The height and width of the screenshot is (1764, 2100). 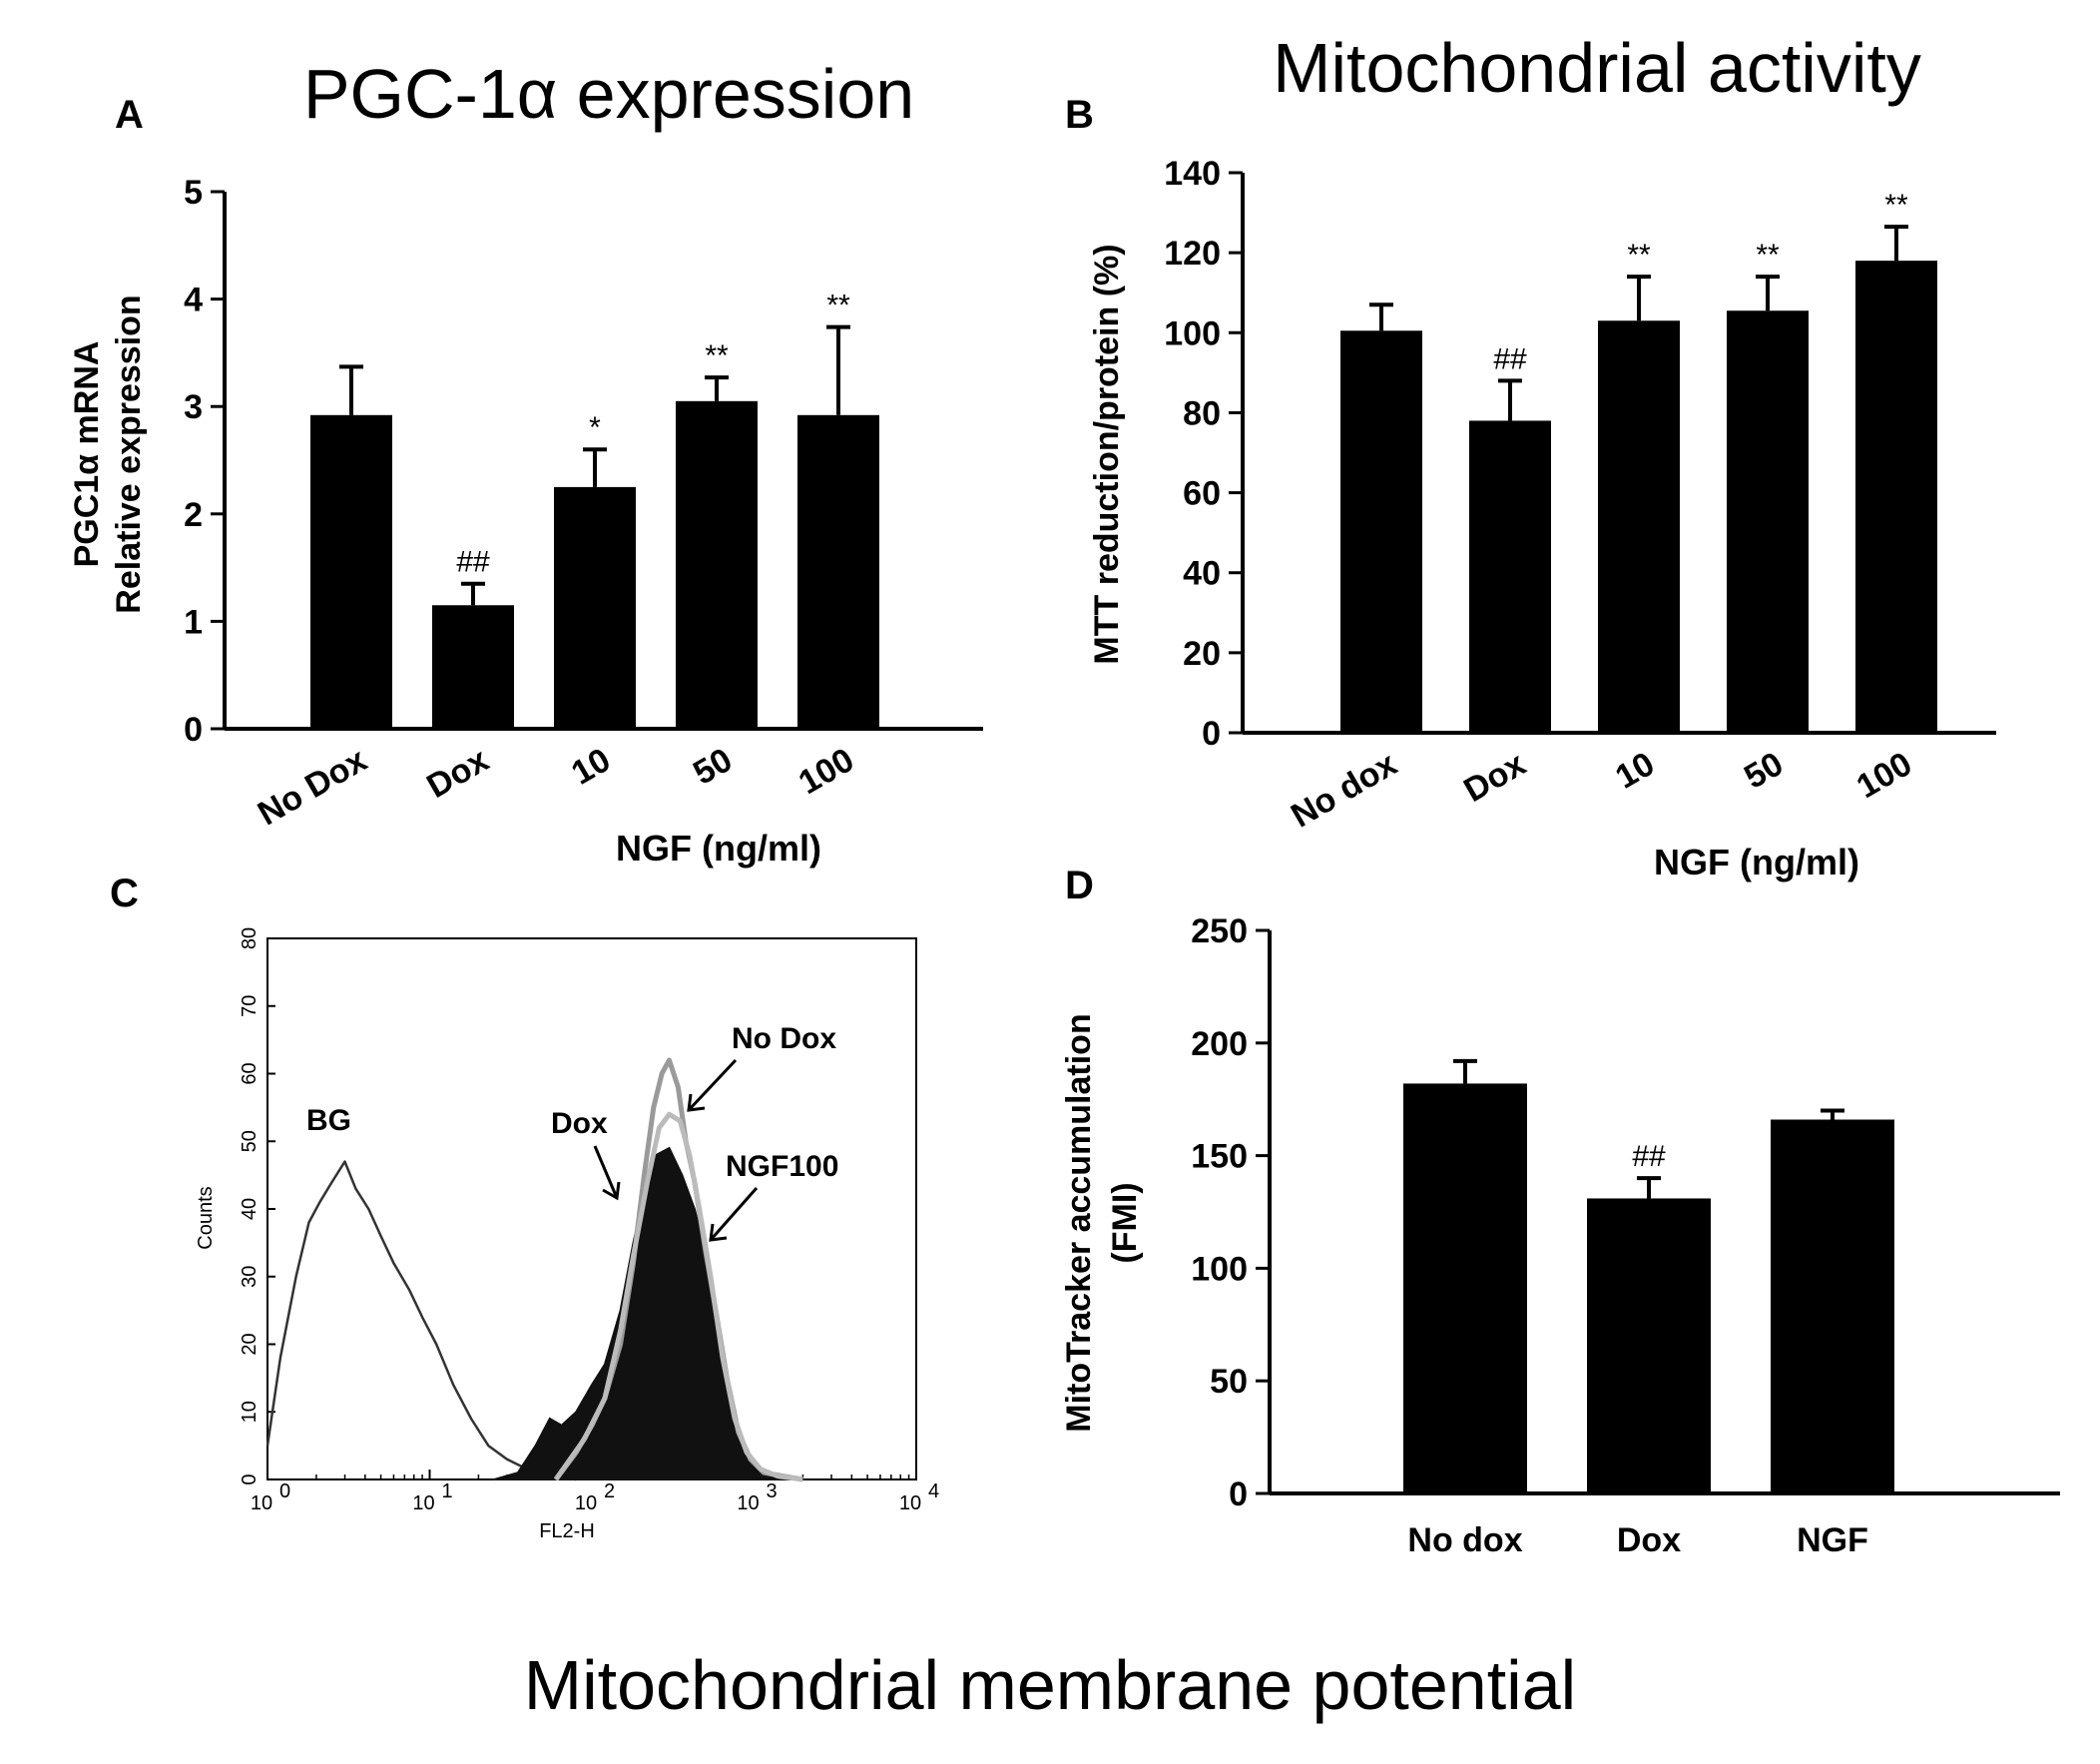 I want to click on panel-b-category-0: No dox, so click(x=1344, y=790).